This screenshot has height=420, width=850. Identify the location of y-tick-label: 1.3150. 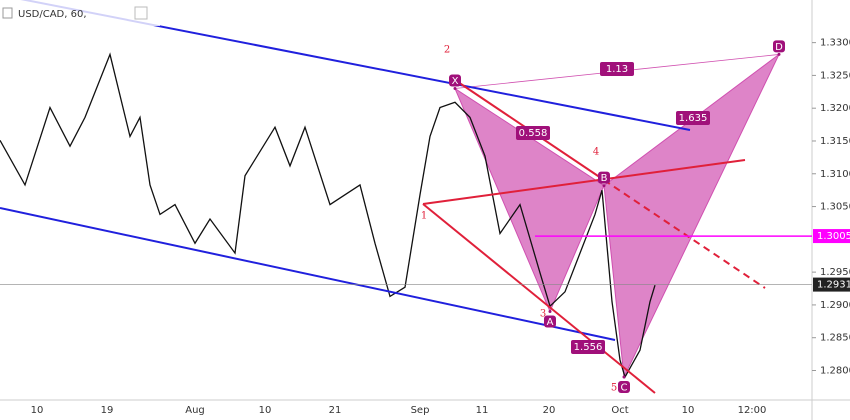
(835, 141).